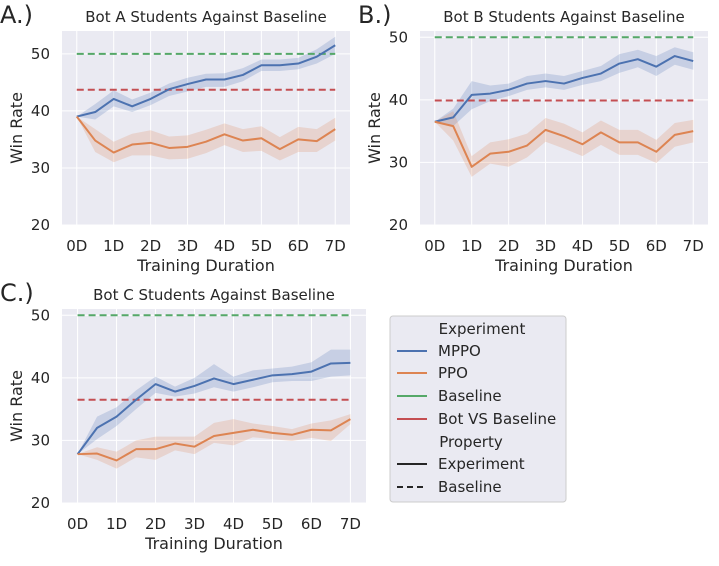  What do you see at coordinates (214, 295) in the screenshot?
I see `chart-title: Bot C Students Against Baseline` at bounding box center [214, 295].